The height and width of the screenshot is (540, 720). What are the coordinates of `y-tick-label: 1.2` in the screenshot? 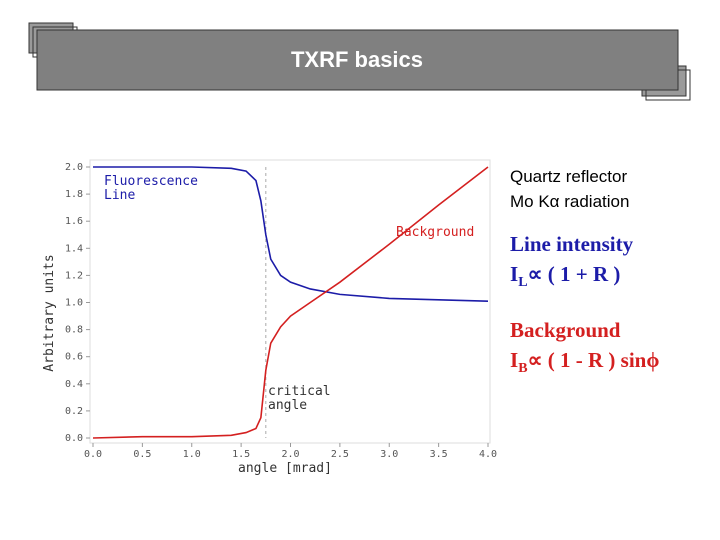 It's located at (74, 275).